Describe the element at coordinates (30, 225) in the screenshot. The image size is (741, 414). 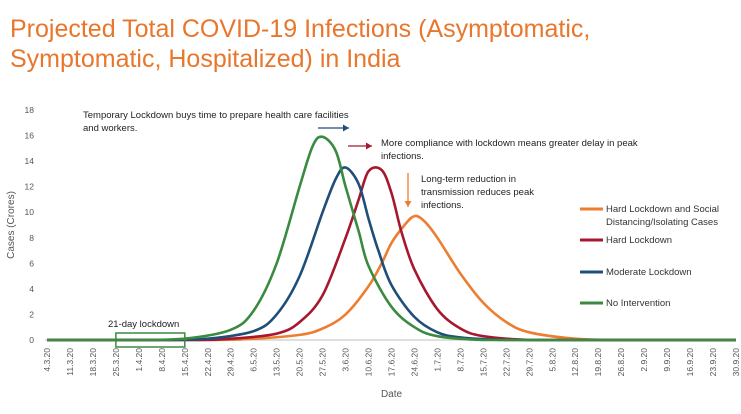
I see `y-tick-labels: 0 2 4 6 8 10 12 14 16 18` at that location.